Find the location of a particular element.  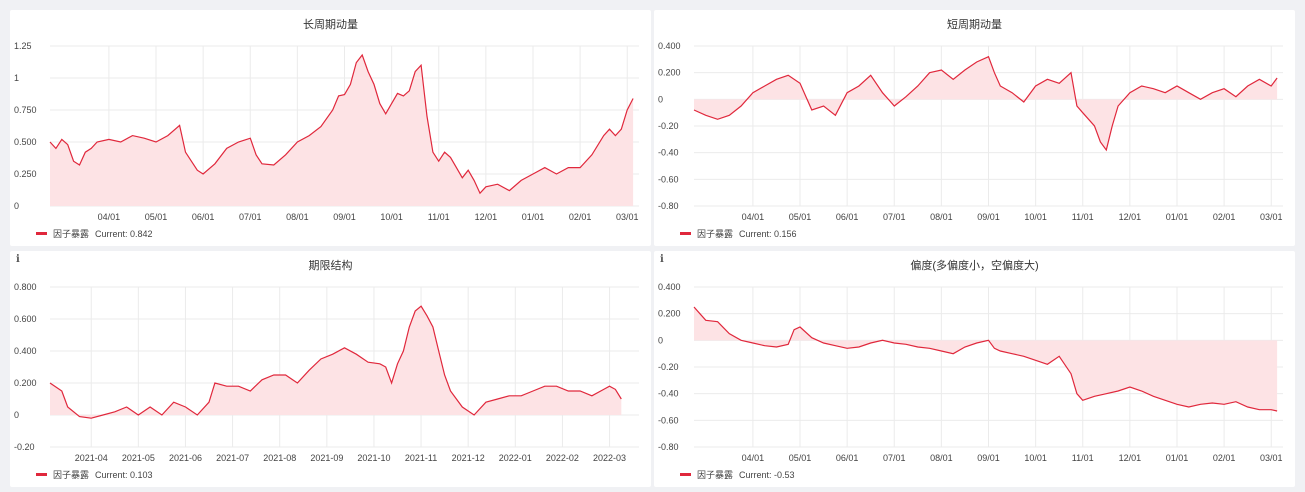

x-tick-label: 2021-12 is located at coordinates (468, 458).